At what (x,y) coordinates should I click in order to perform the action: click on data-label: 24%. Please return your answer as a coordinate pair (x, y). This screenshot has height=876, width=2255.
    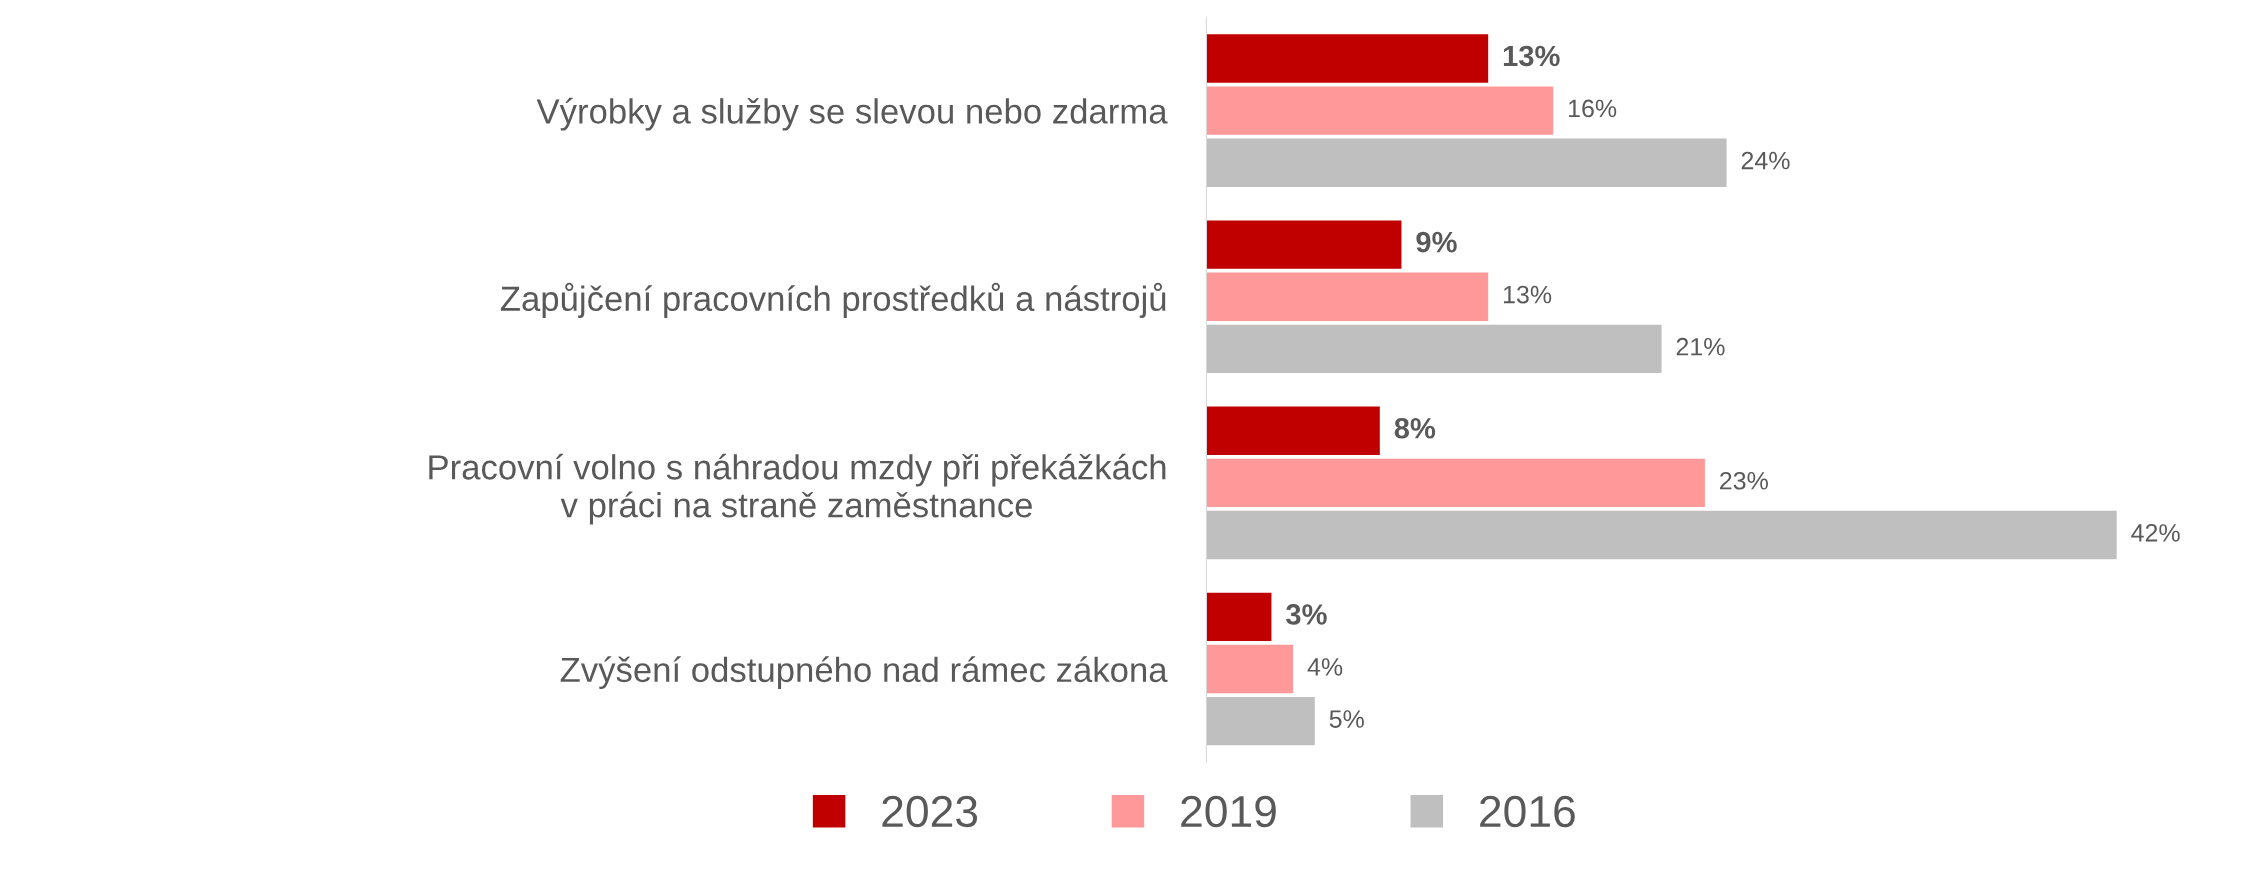
    Looking at the image, I should click on (1765, 160).